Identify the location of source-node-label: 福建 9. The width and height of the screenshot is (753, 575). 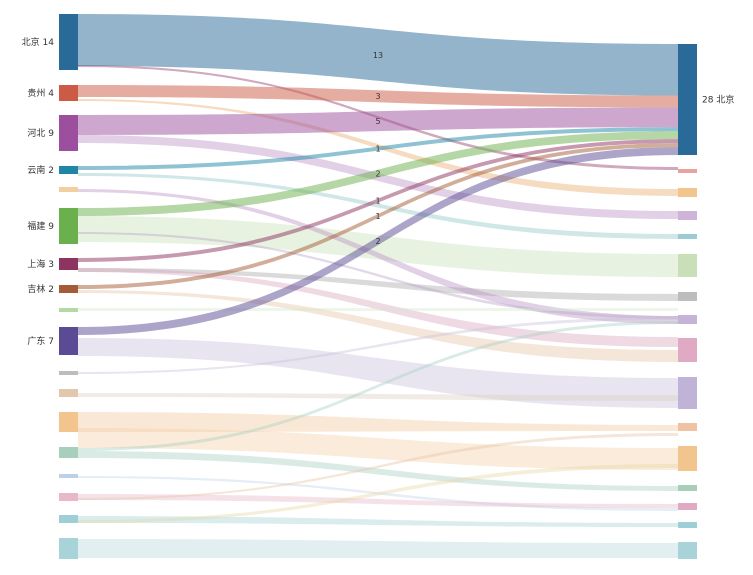
(40, 226).